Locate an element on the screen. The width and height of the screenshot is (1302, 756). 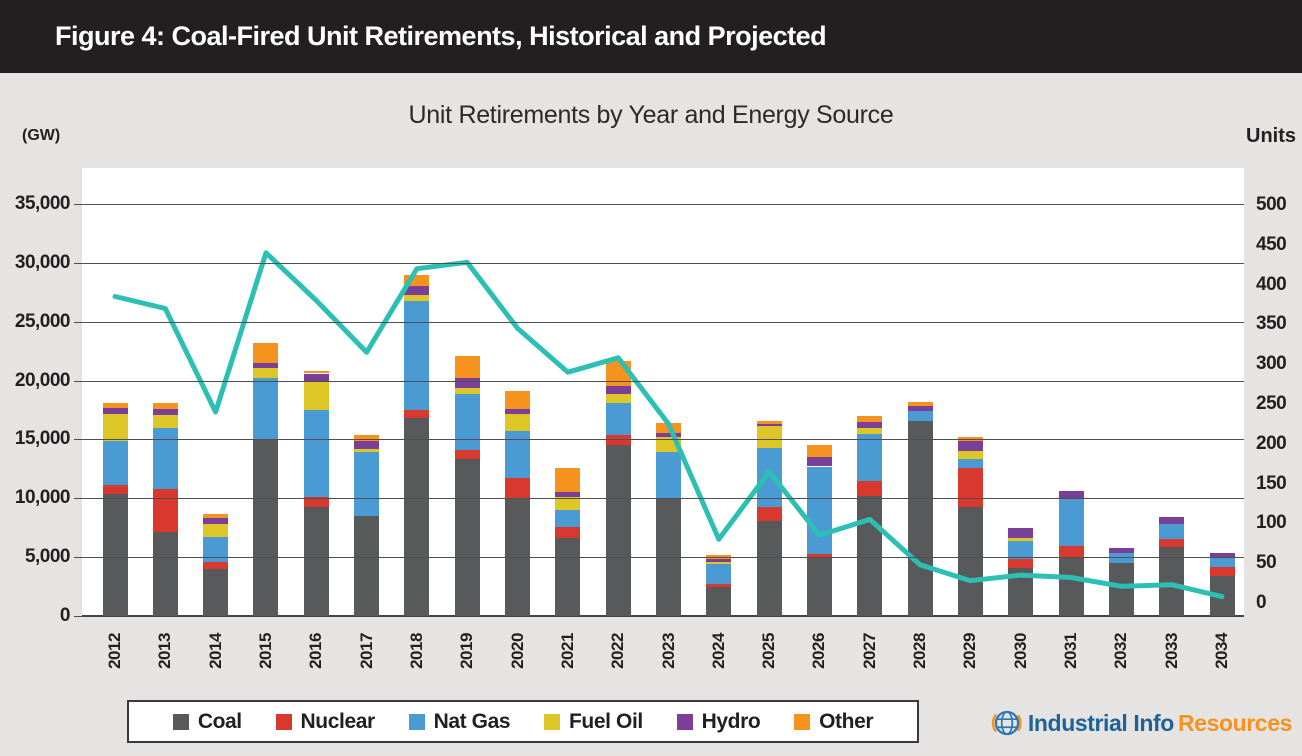
bar-segment-nat-gas-2034 is located at coordinates (1222, 562).